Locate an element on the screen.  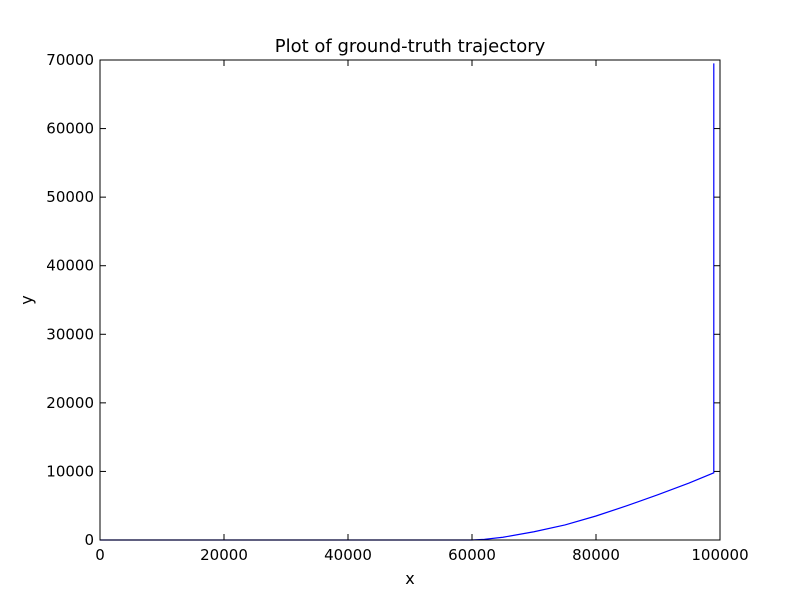
x-tick-label: 80000 is located at coordinates (596, 555).